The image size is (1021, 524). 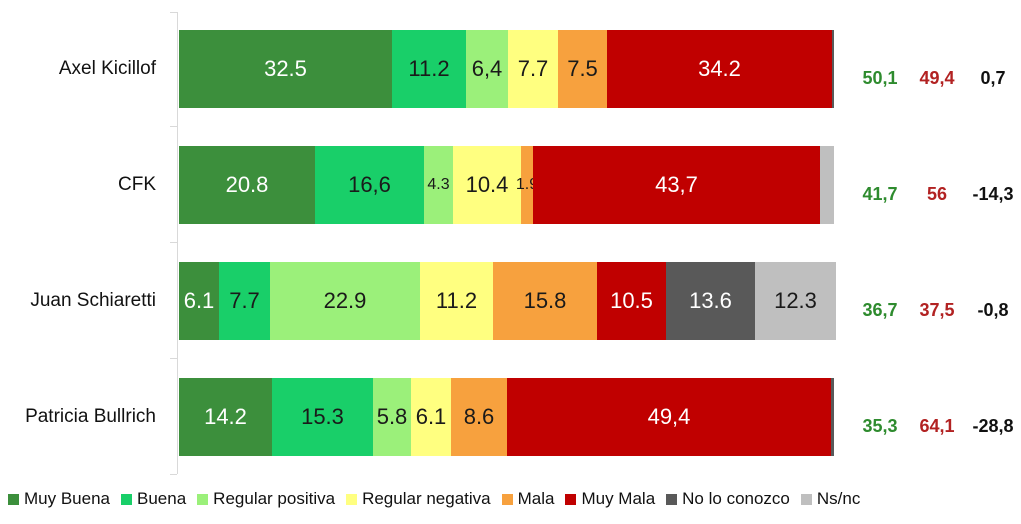 What do you see at coordinates (993, 78) in the screenshot?
I see `net-score: 0,7` at bounding box center [993, 78].